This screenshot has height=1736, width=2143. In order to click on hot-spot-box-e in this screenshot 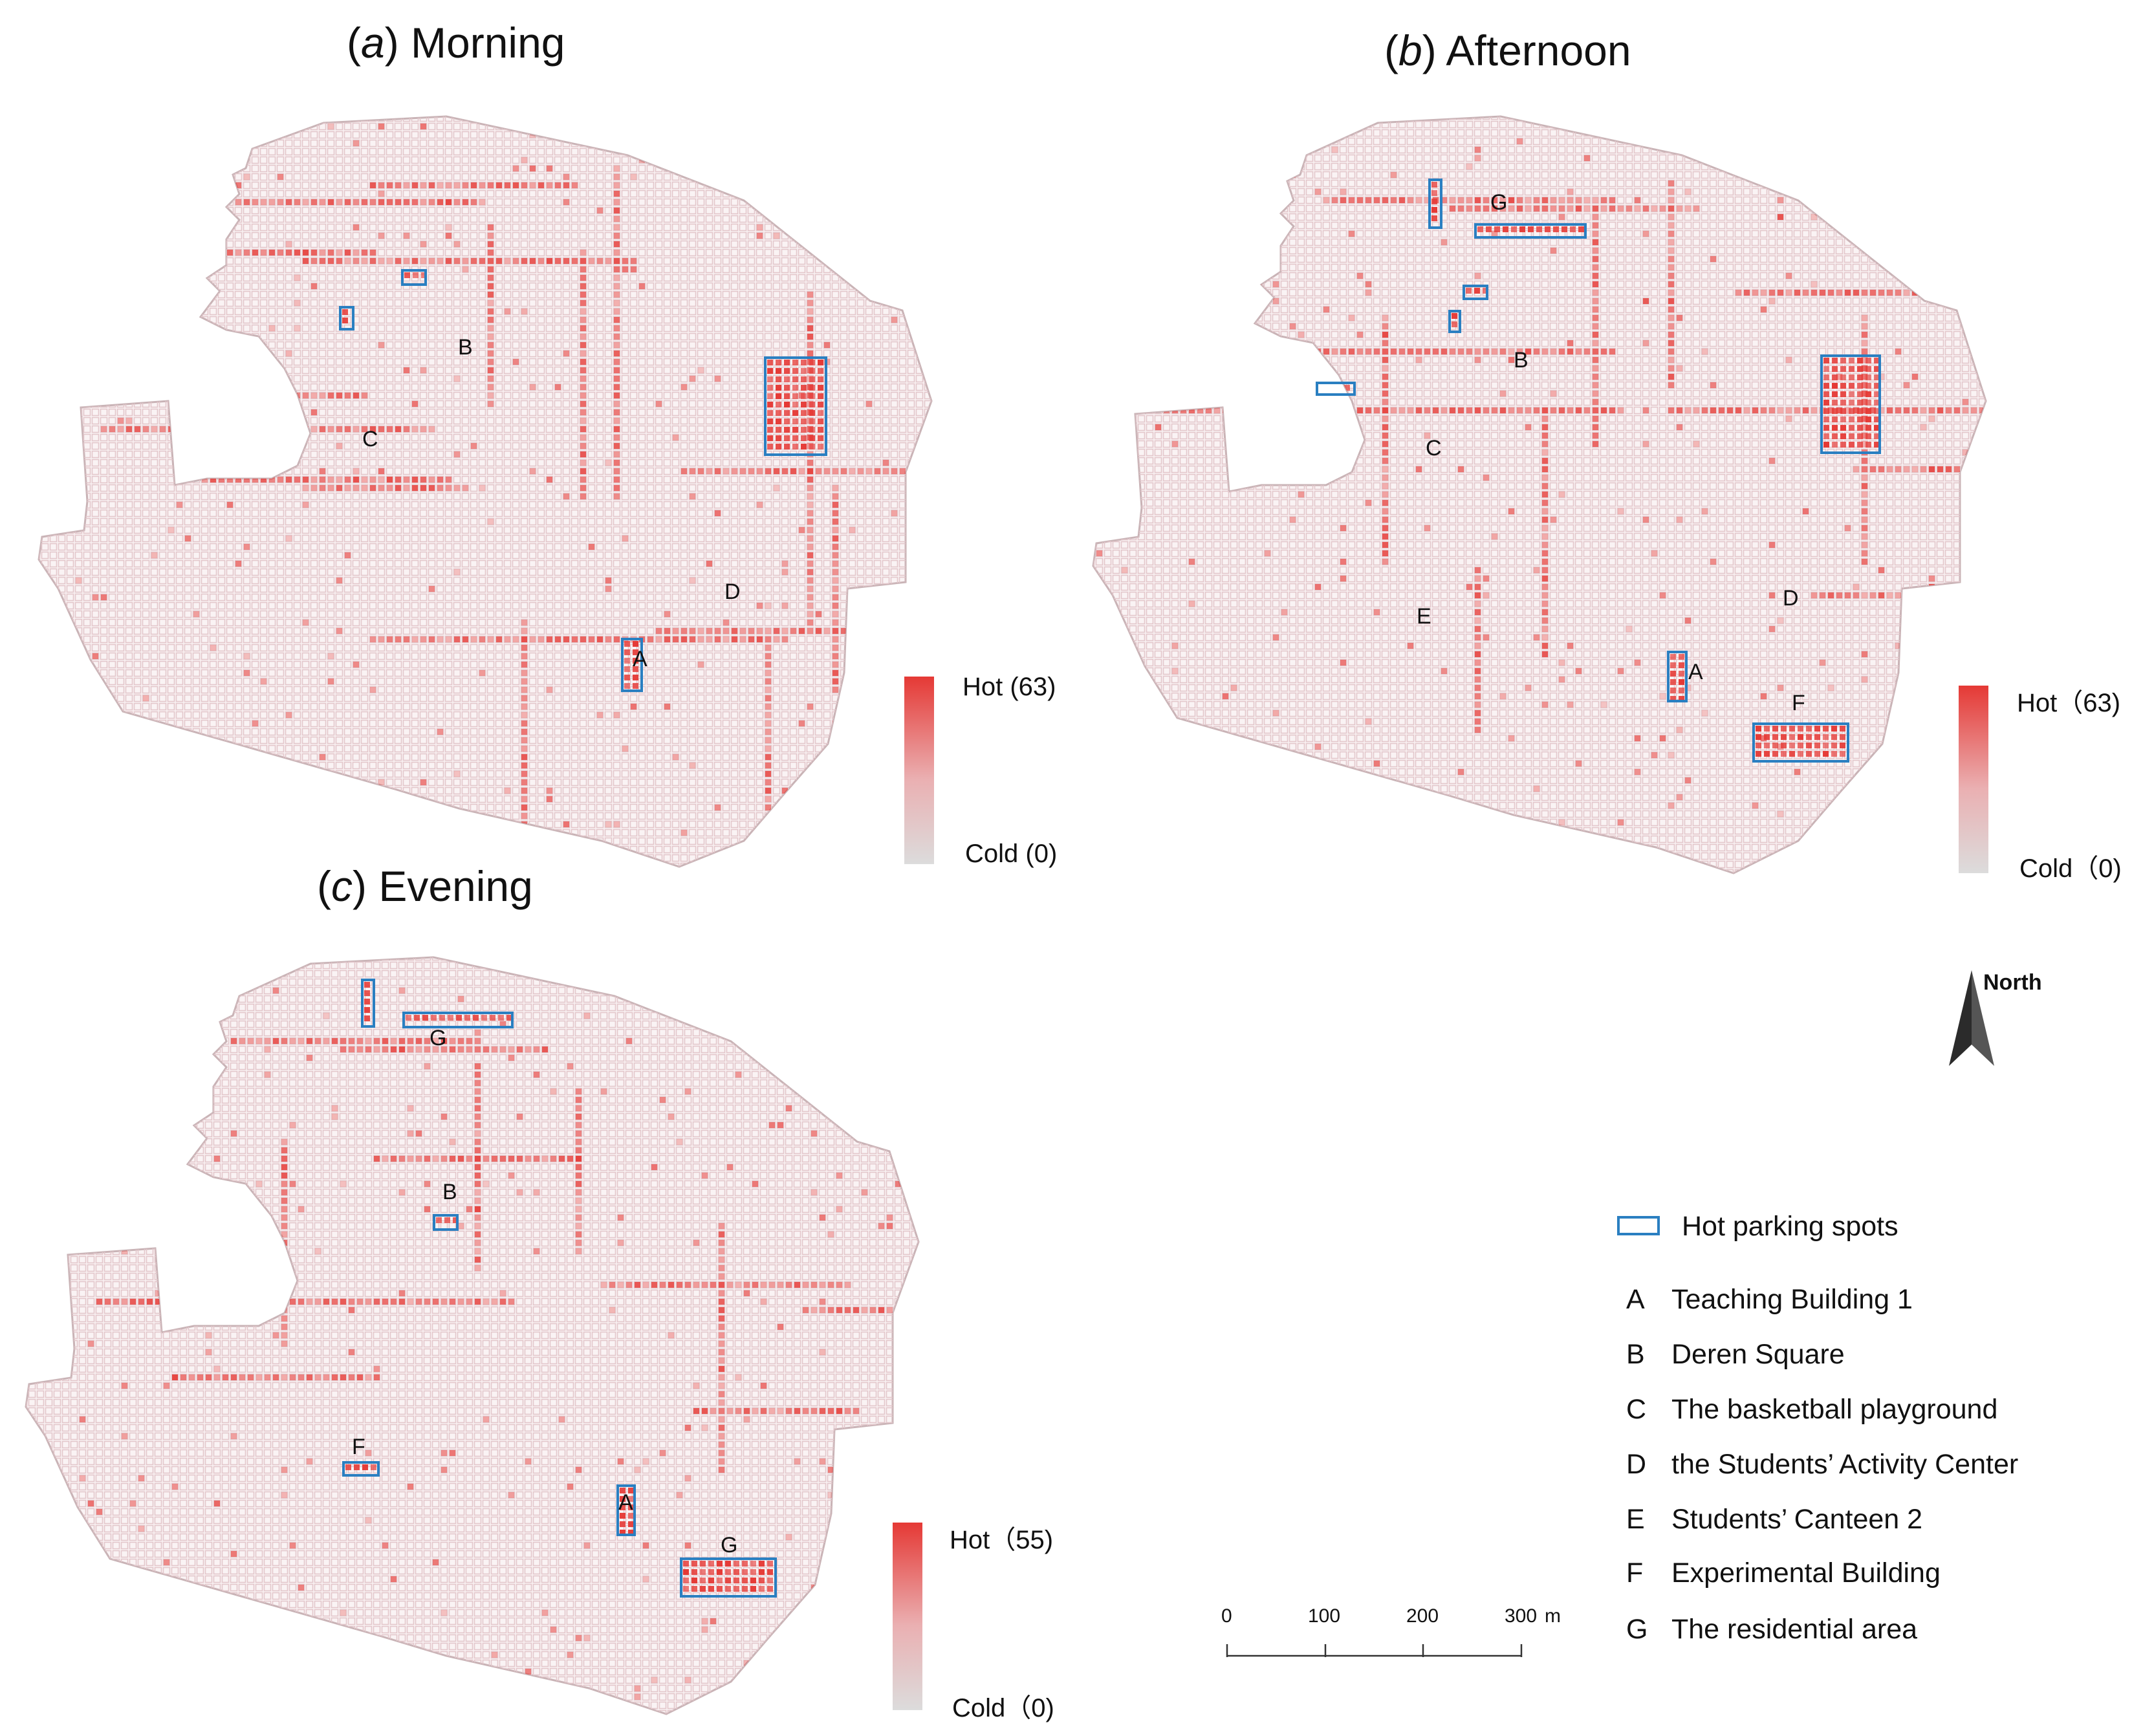, I will do `click(1336, 389)`.